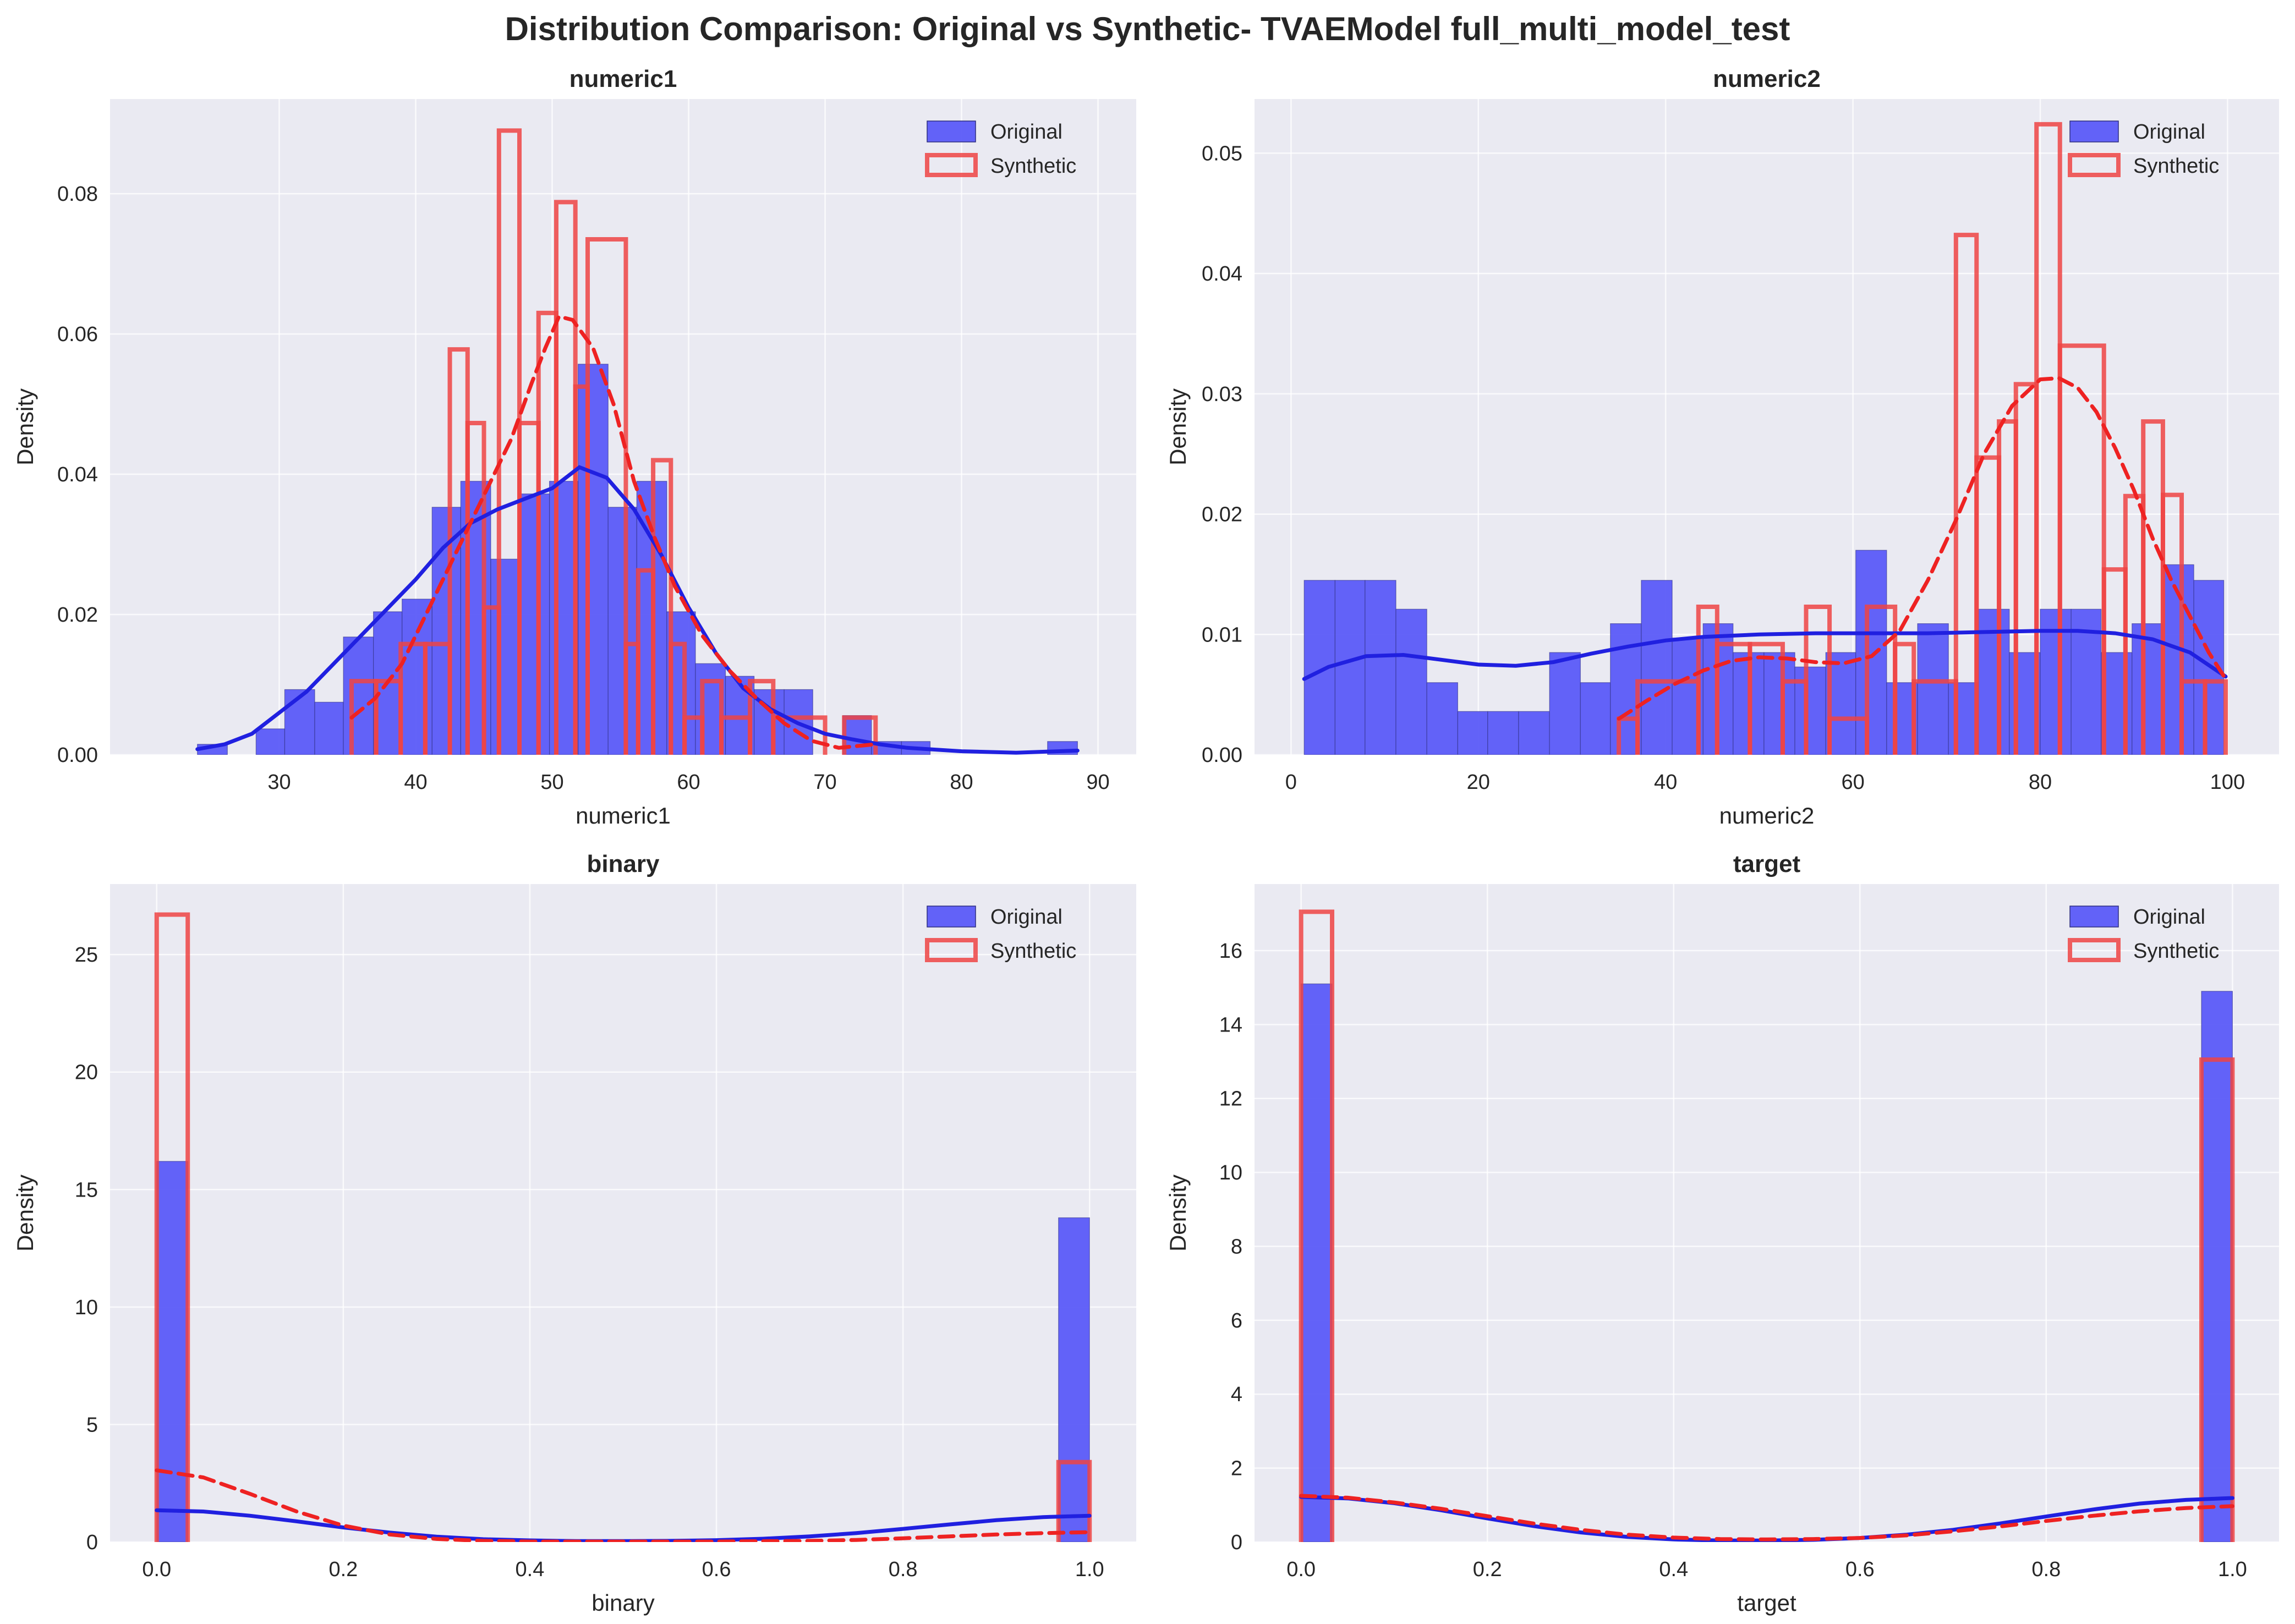 This screenshot has width=2295, height=1624. Describe the element at coordinates (961, 782) in the screenshot. I see `x-tick-label: 80` at that location.